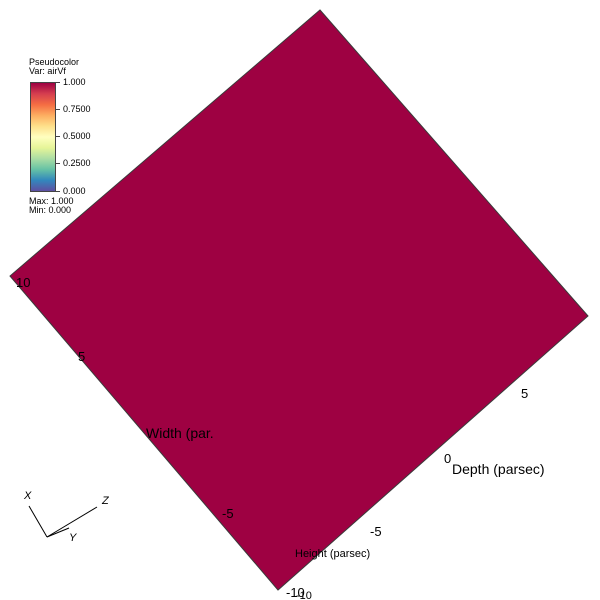  I want to click on legend-min: Min: 0.000, so click(50, 210).